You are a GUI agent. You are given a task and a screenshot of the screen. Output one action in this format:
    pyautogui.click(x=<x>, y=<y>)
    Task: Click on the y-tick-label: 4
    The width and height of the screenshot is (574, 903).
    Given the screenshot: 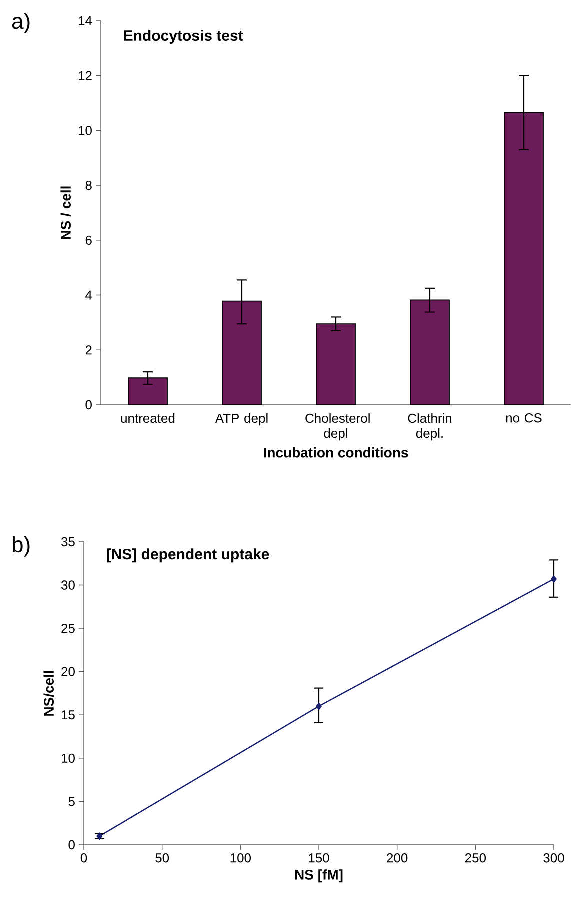 What is the action you would take?
    pyautogui.click(x=89, y=295)
    